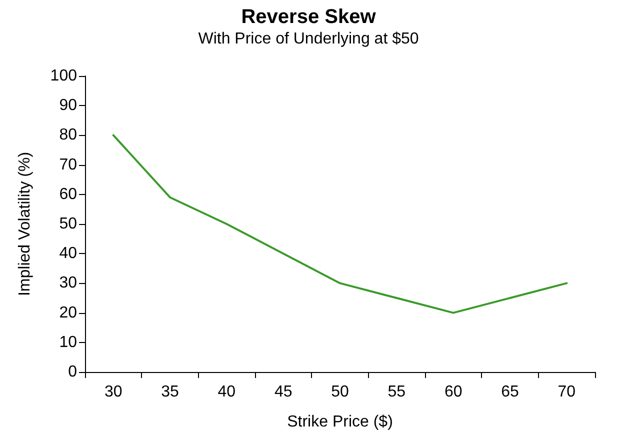 The image size is (617, 442). I want to click on y-tick-label: 100, so click(64, 76).